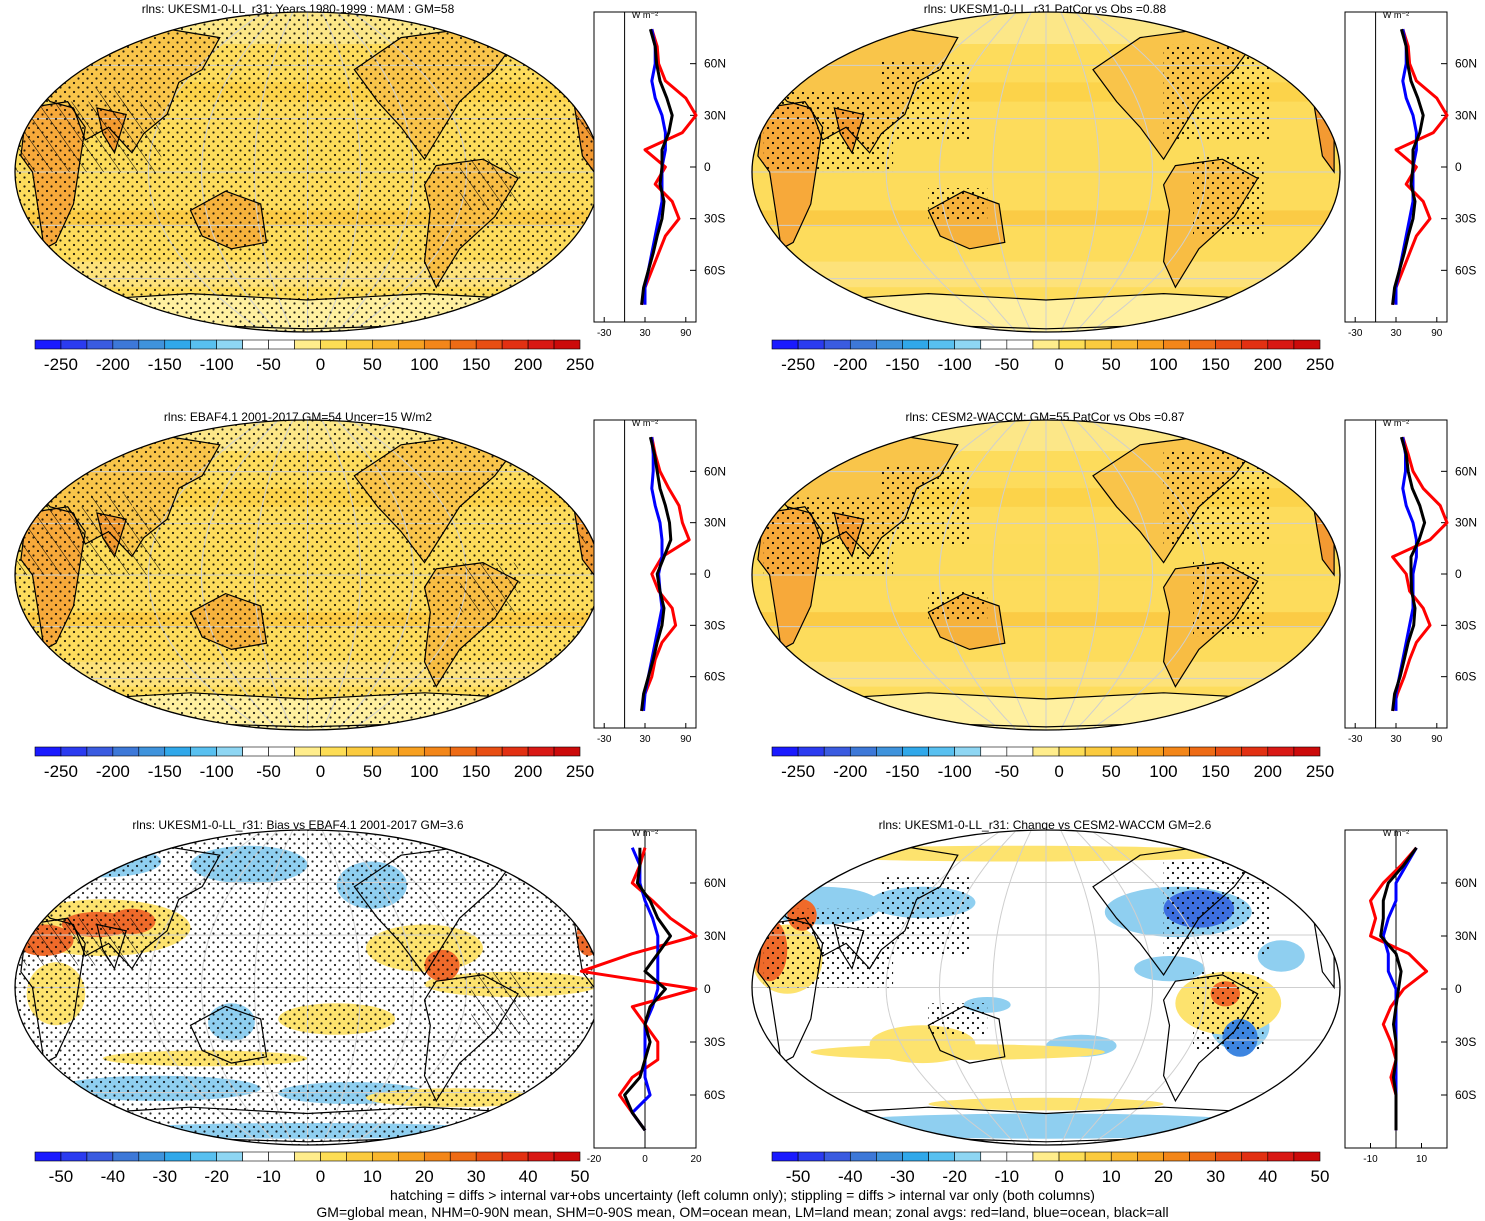 The image size is (1485, 1221). What do you see at coordinates (1437, 739) in the screenshot?
I see `zonal-x-tick-label: 90` at bounding box center [1437, 739].